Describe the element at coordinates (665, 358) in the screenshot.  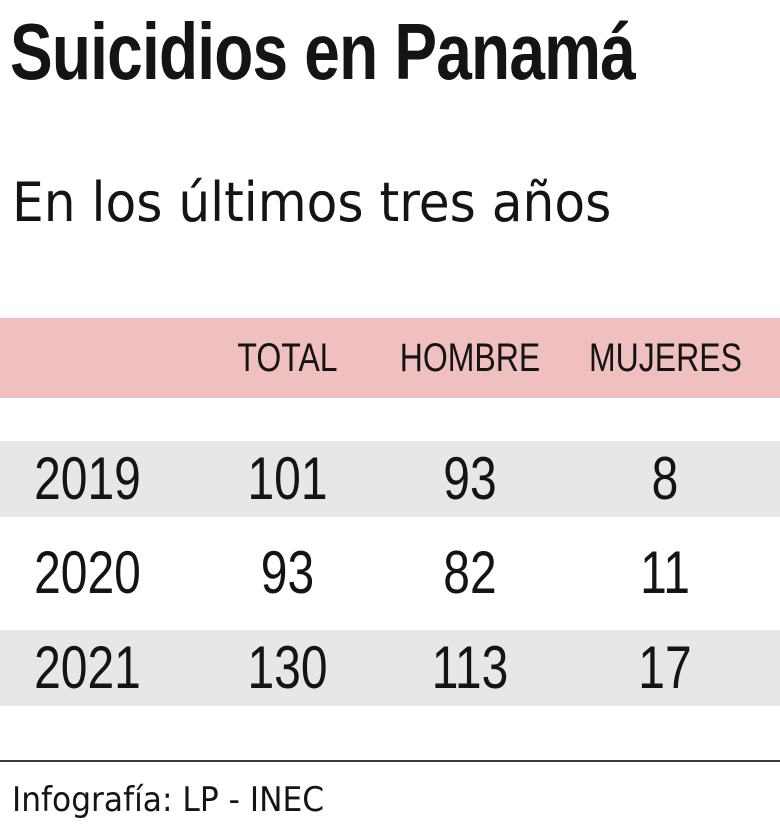
I see `header-mujeres: MUJERES` at that location.